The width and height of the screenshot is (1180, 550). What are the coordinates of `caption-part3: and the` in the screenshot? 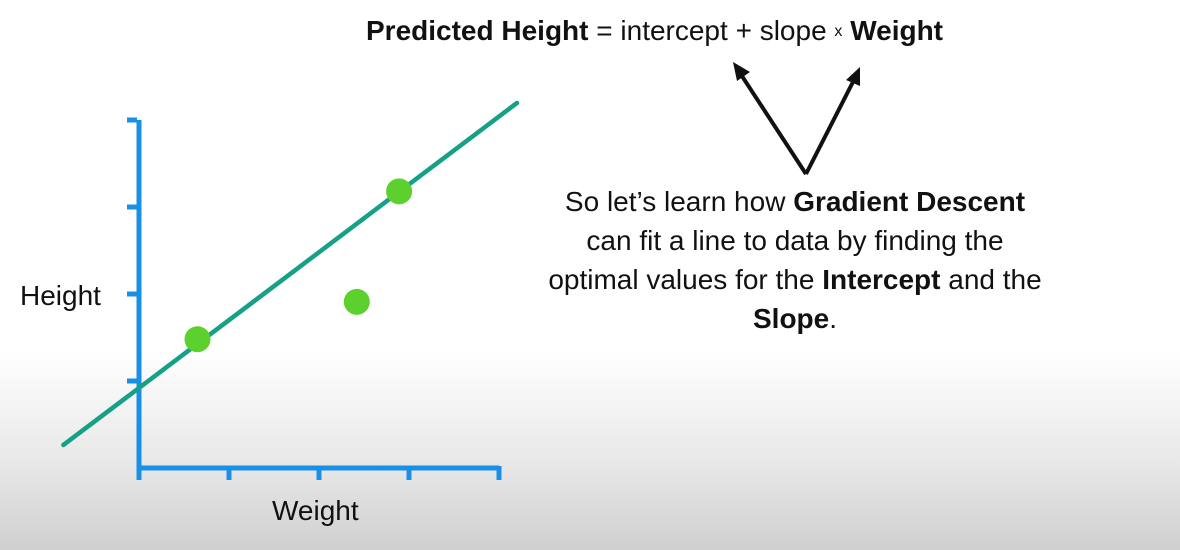 It's located at (991, 279).